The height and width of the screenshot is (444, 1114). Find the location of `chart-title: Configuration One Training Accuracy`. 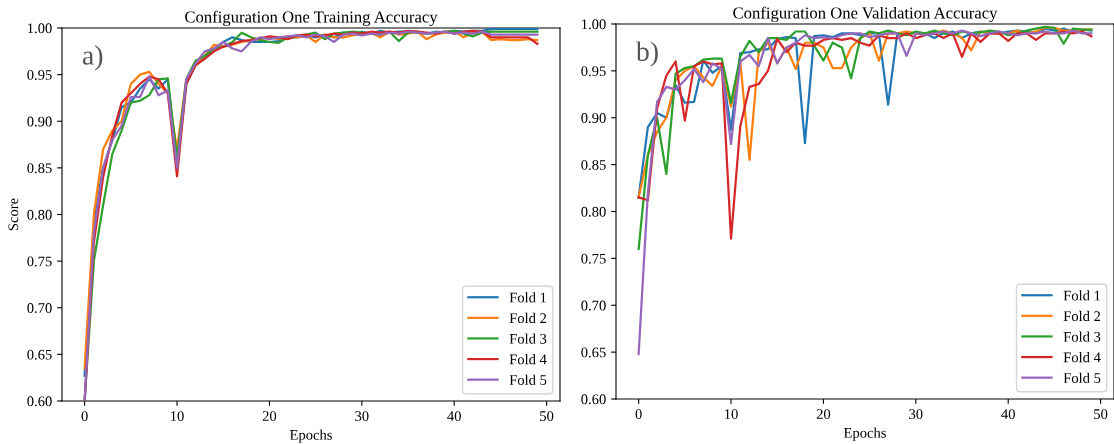

chart-title: Configuration One Training Accuracy is located at coordinates (311, 18).